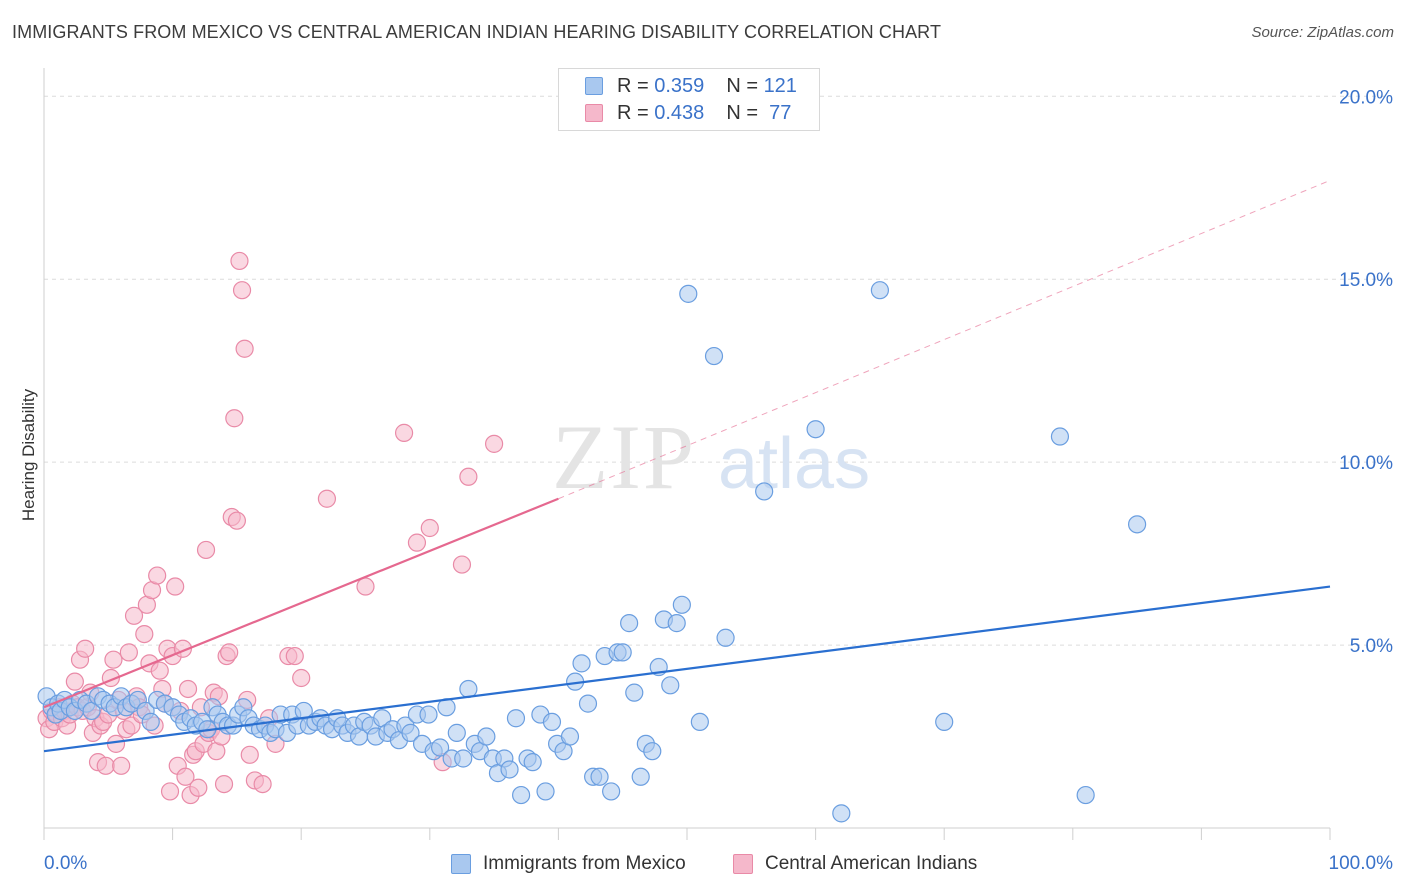 Image resolution: width=1406 pixels, height=892 pixels. Describe the element at coordinates (689, 99) in the screenshot. I see `stats-legend: R = 0.359 N = 121 R = 0.438 N = 77` at that location.